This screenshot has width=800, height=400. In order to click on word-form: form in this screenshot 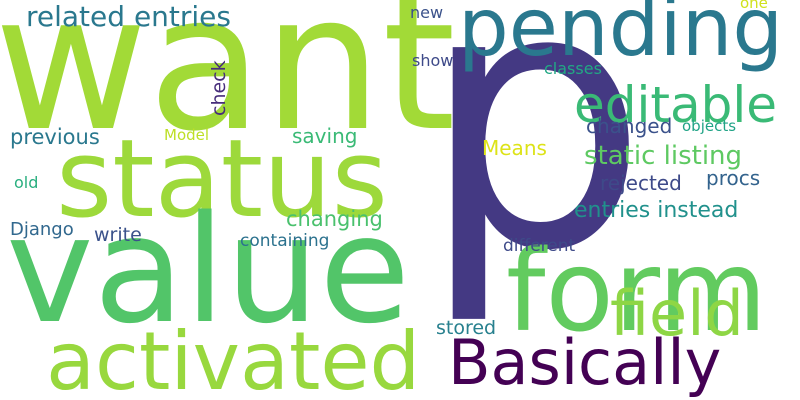, I will do `click(637, 292)`.